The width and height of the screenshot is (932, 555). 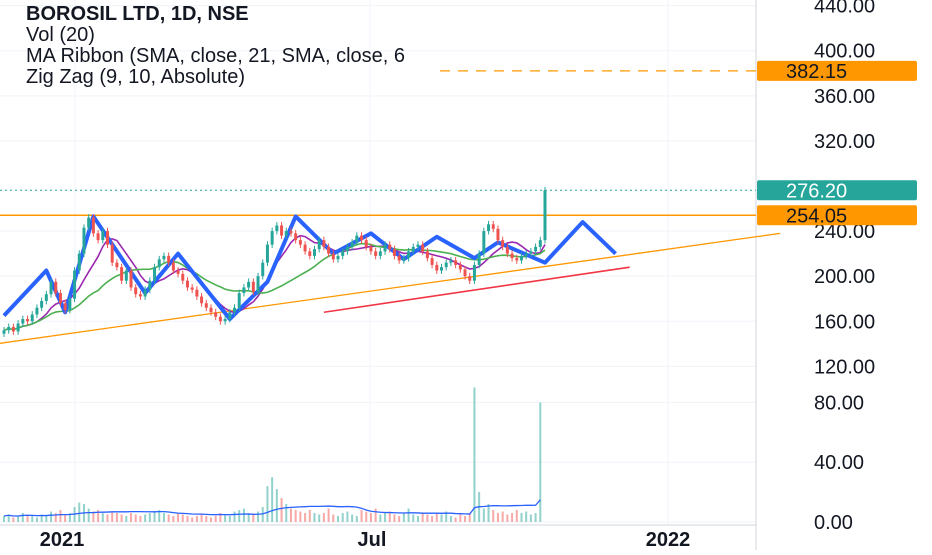 I want to click on time-tick-label: Jul, so click(x=372, y=539).